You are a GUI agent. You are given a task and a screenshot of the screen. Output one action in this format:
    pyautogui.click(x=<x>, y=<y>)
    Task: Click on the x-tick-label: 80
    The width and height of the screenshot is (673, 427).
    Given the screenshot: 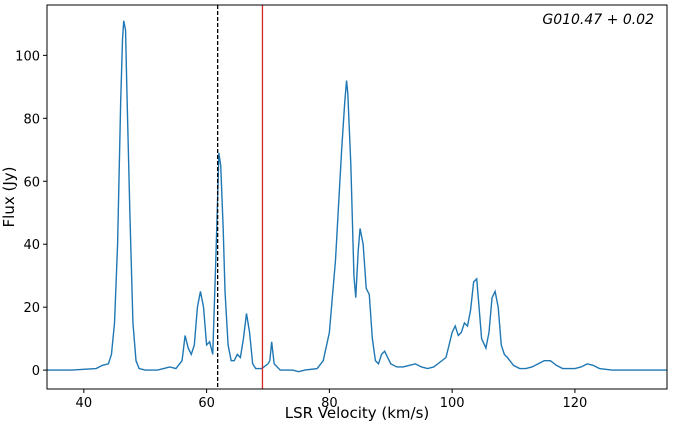 What is the action you would take?
    pyautogui.click(x=329, y=403)
    